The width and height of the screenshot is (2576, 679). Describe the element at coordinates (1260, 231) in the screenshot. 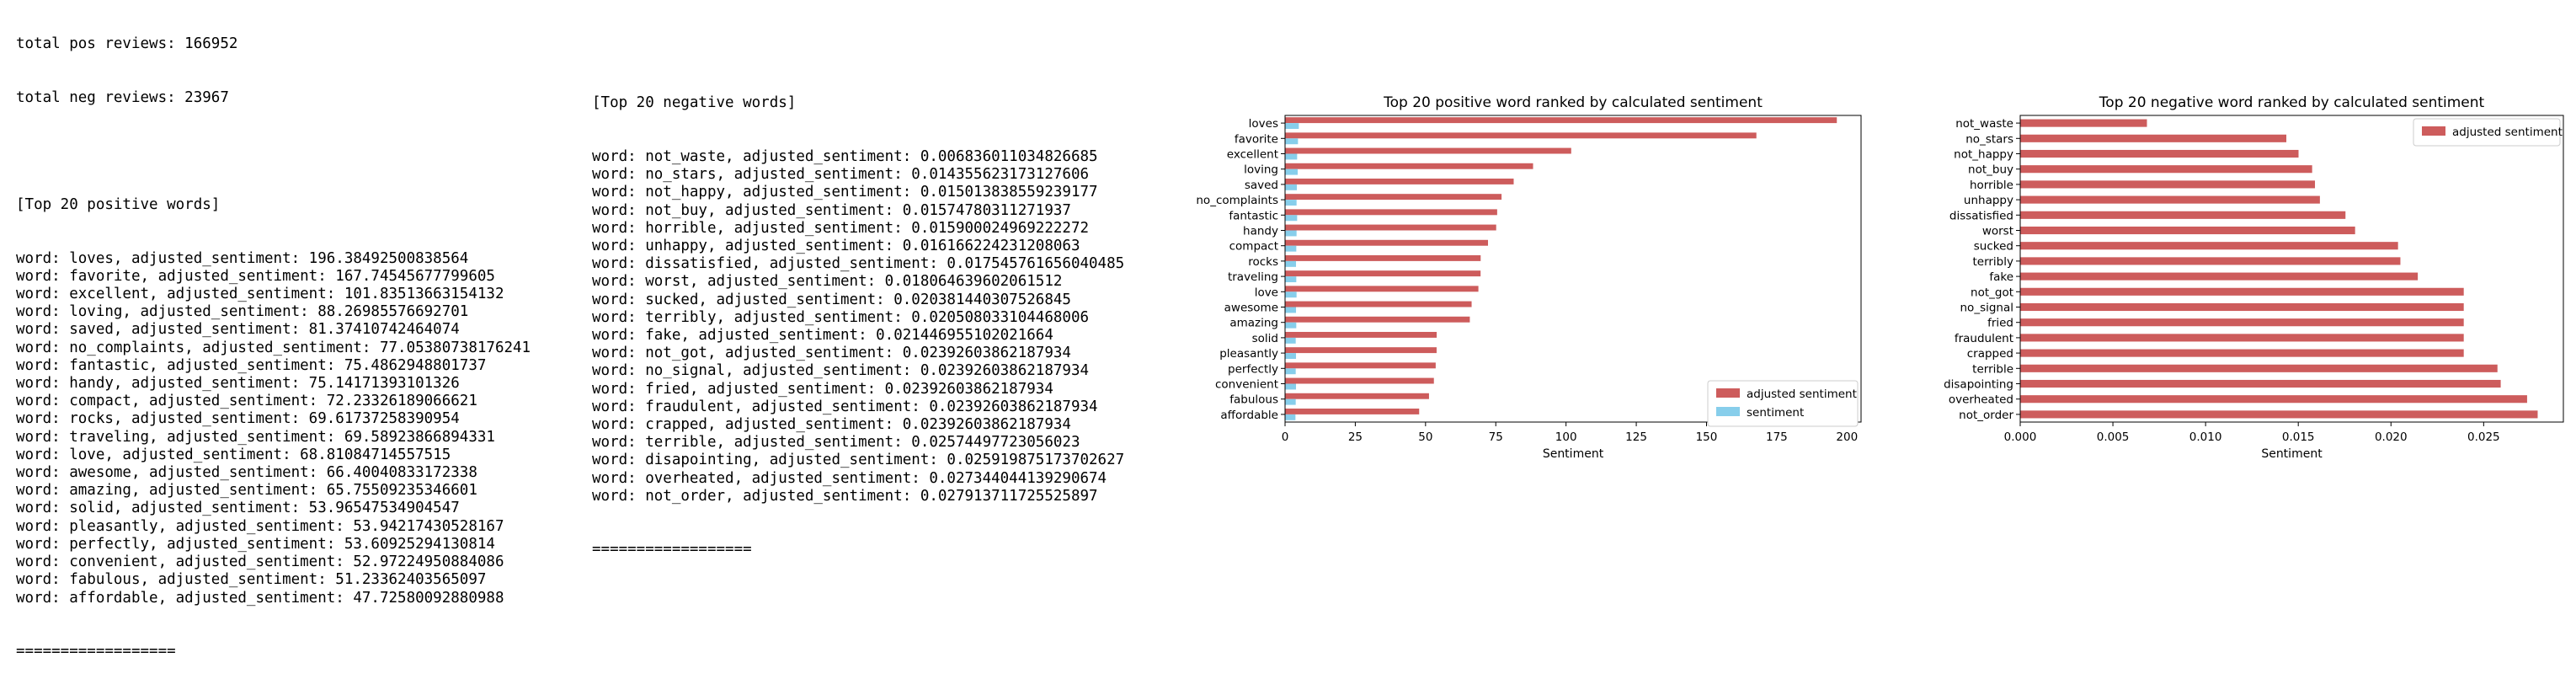

I see `y-tick-label: handy` at that location.